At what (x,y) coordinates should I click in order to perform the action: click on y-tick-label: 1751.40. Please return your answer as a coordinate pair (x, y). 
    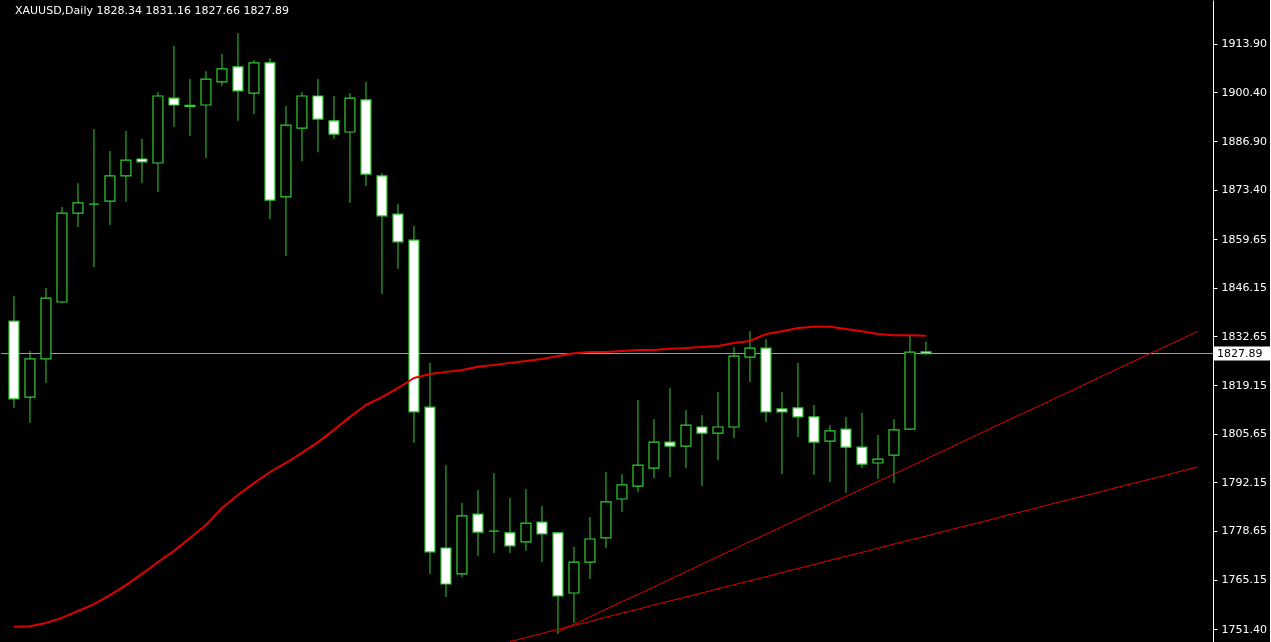
    Looking at the image, I should click on (1244, 629).